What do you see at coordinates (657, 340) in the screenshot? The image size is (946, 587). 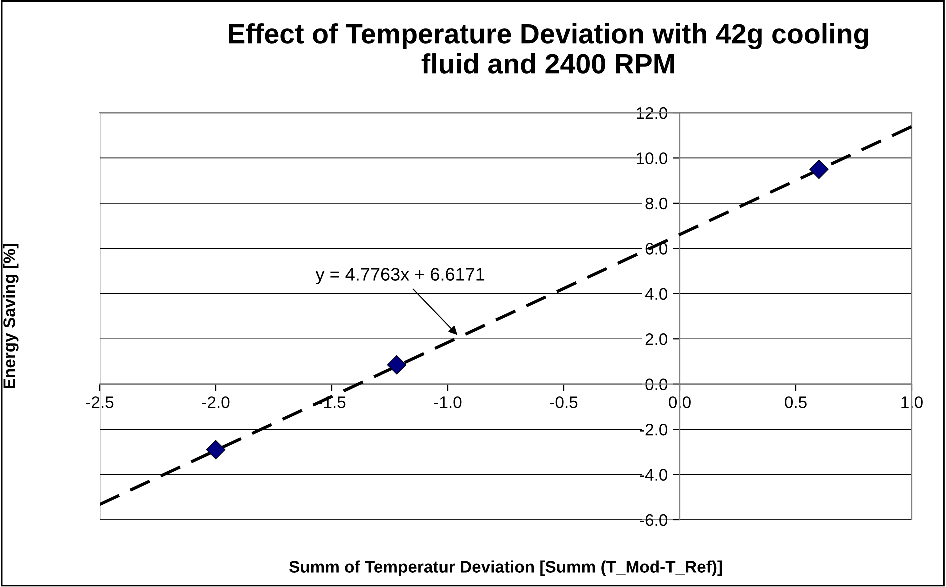 I see `y-tick-label: 2.0` at bounding box center [657, 340].